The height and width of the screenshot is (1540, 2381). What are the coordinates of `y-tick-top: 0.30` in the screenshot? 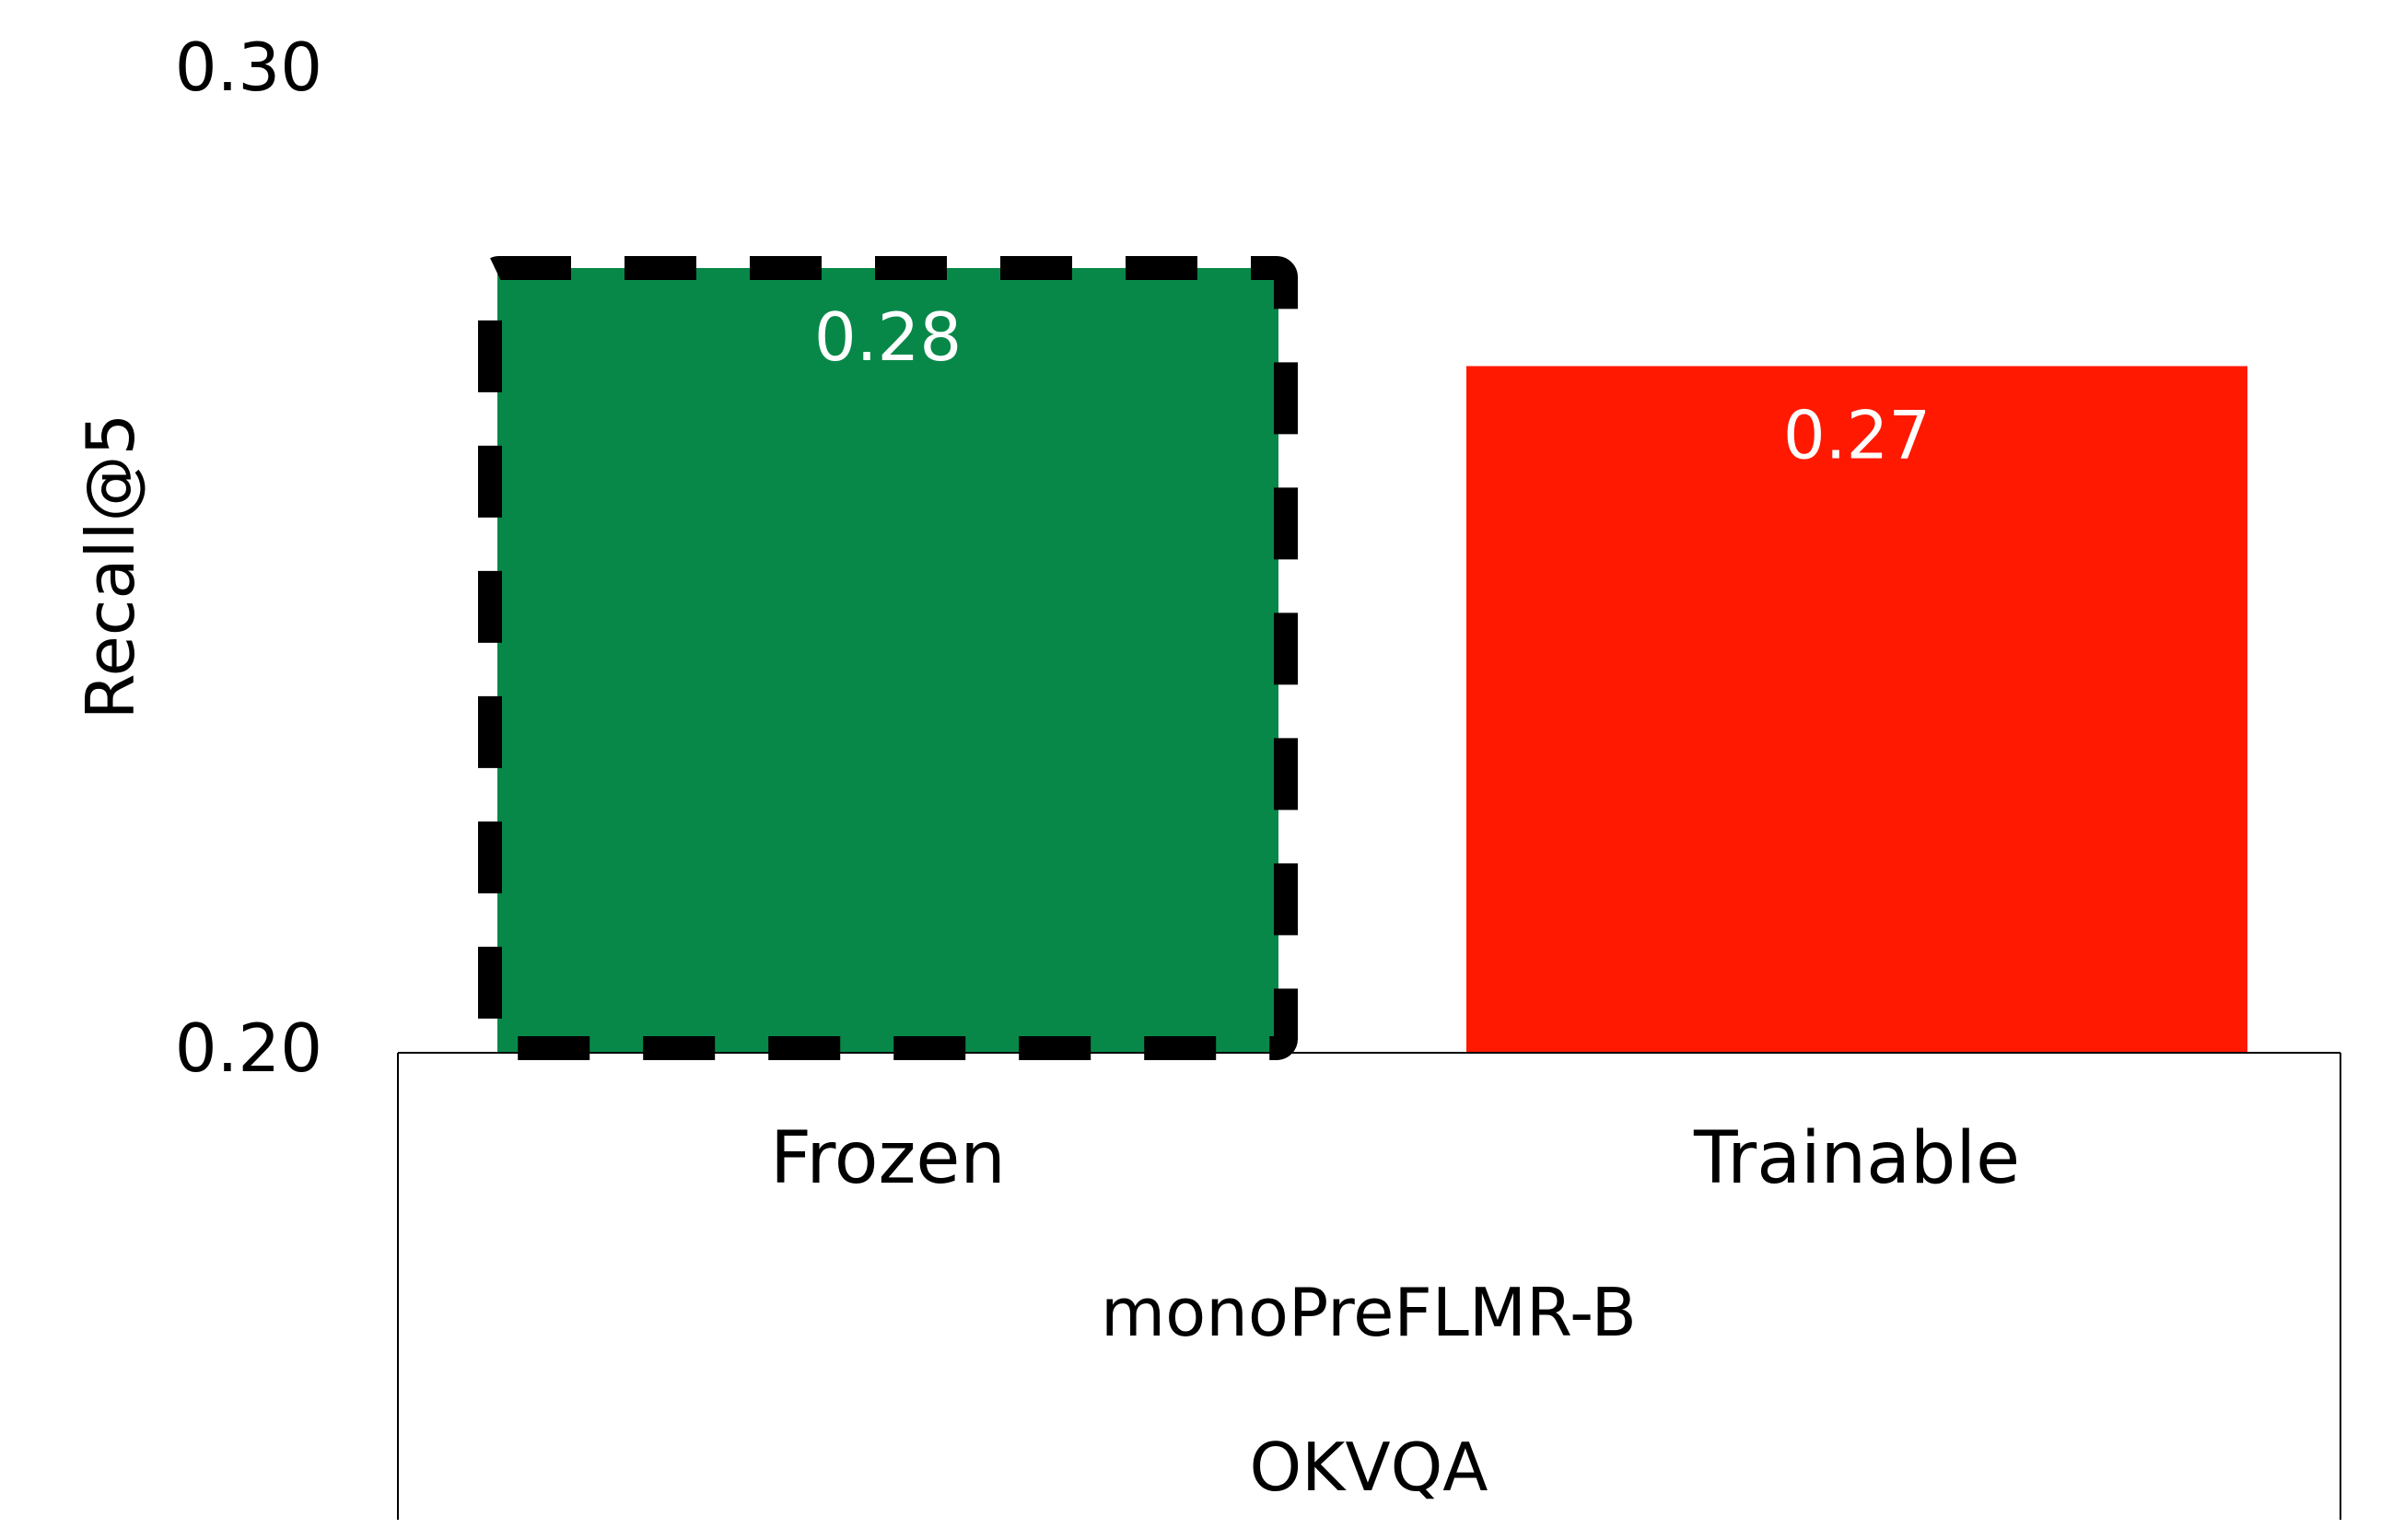 It's located at (249, 67).